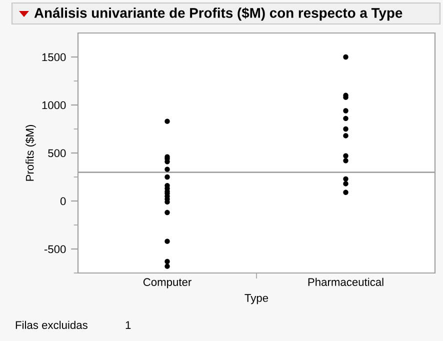 This screenshot has height=341, width=443. Describe the element at coordinates (256, 299) in the screenshot. I see `x-axis-title: Type` at that location.